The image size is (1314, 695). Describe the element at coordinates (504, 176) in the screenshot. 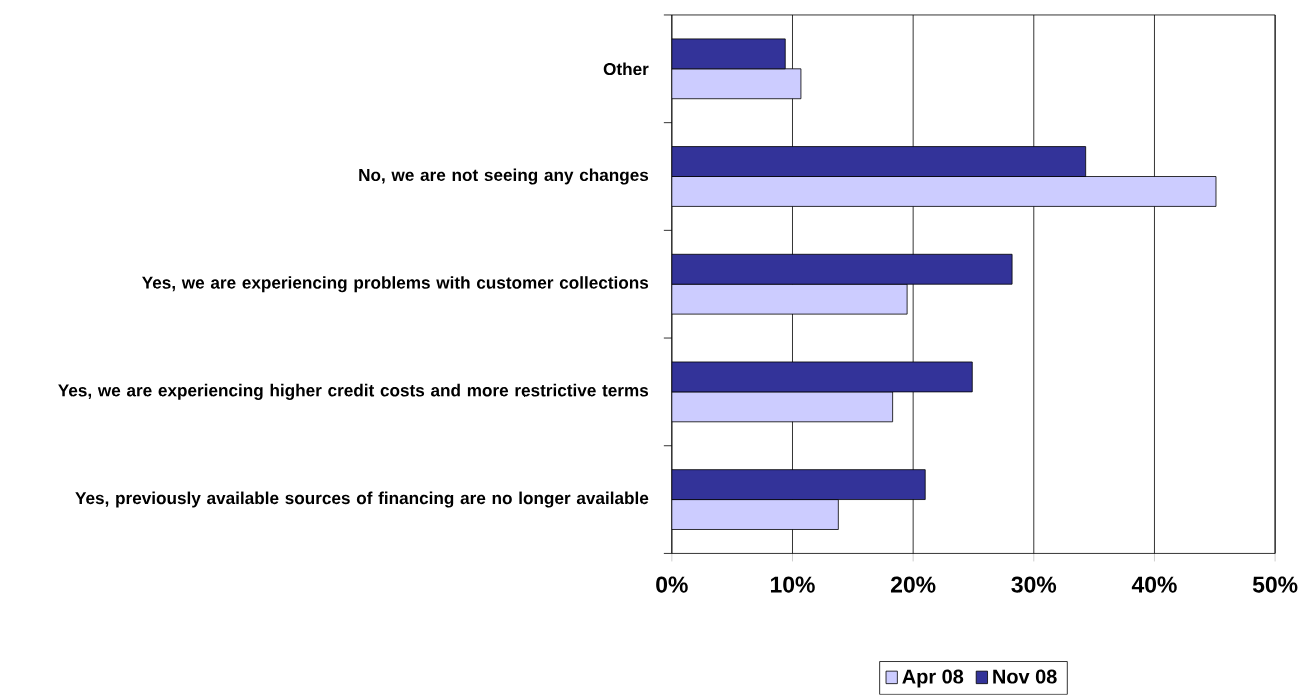

I see `y-tick-label: No, we are not seeing any changes` at that location.